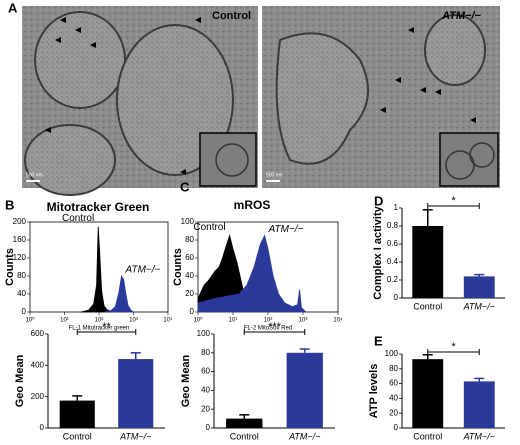  What do you see at coordinates (98, 207) in the screenshot?
I see `chart-title: Mitotracker Green` at bounding box center [98, 207].